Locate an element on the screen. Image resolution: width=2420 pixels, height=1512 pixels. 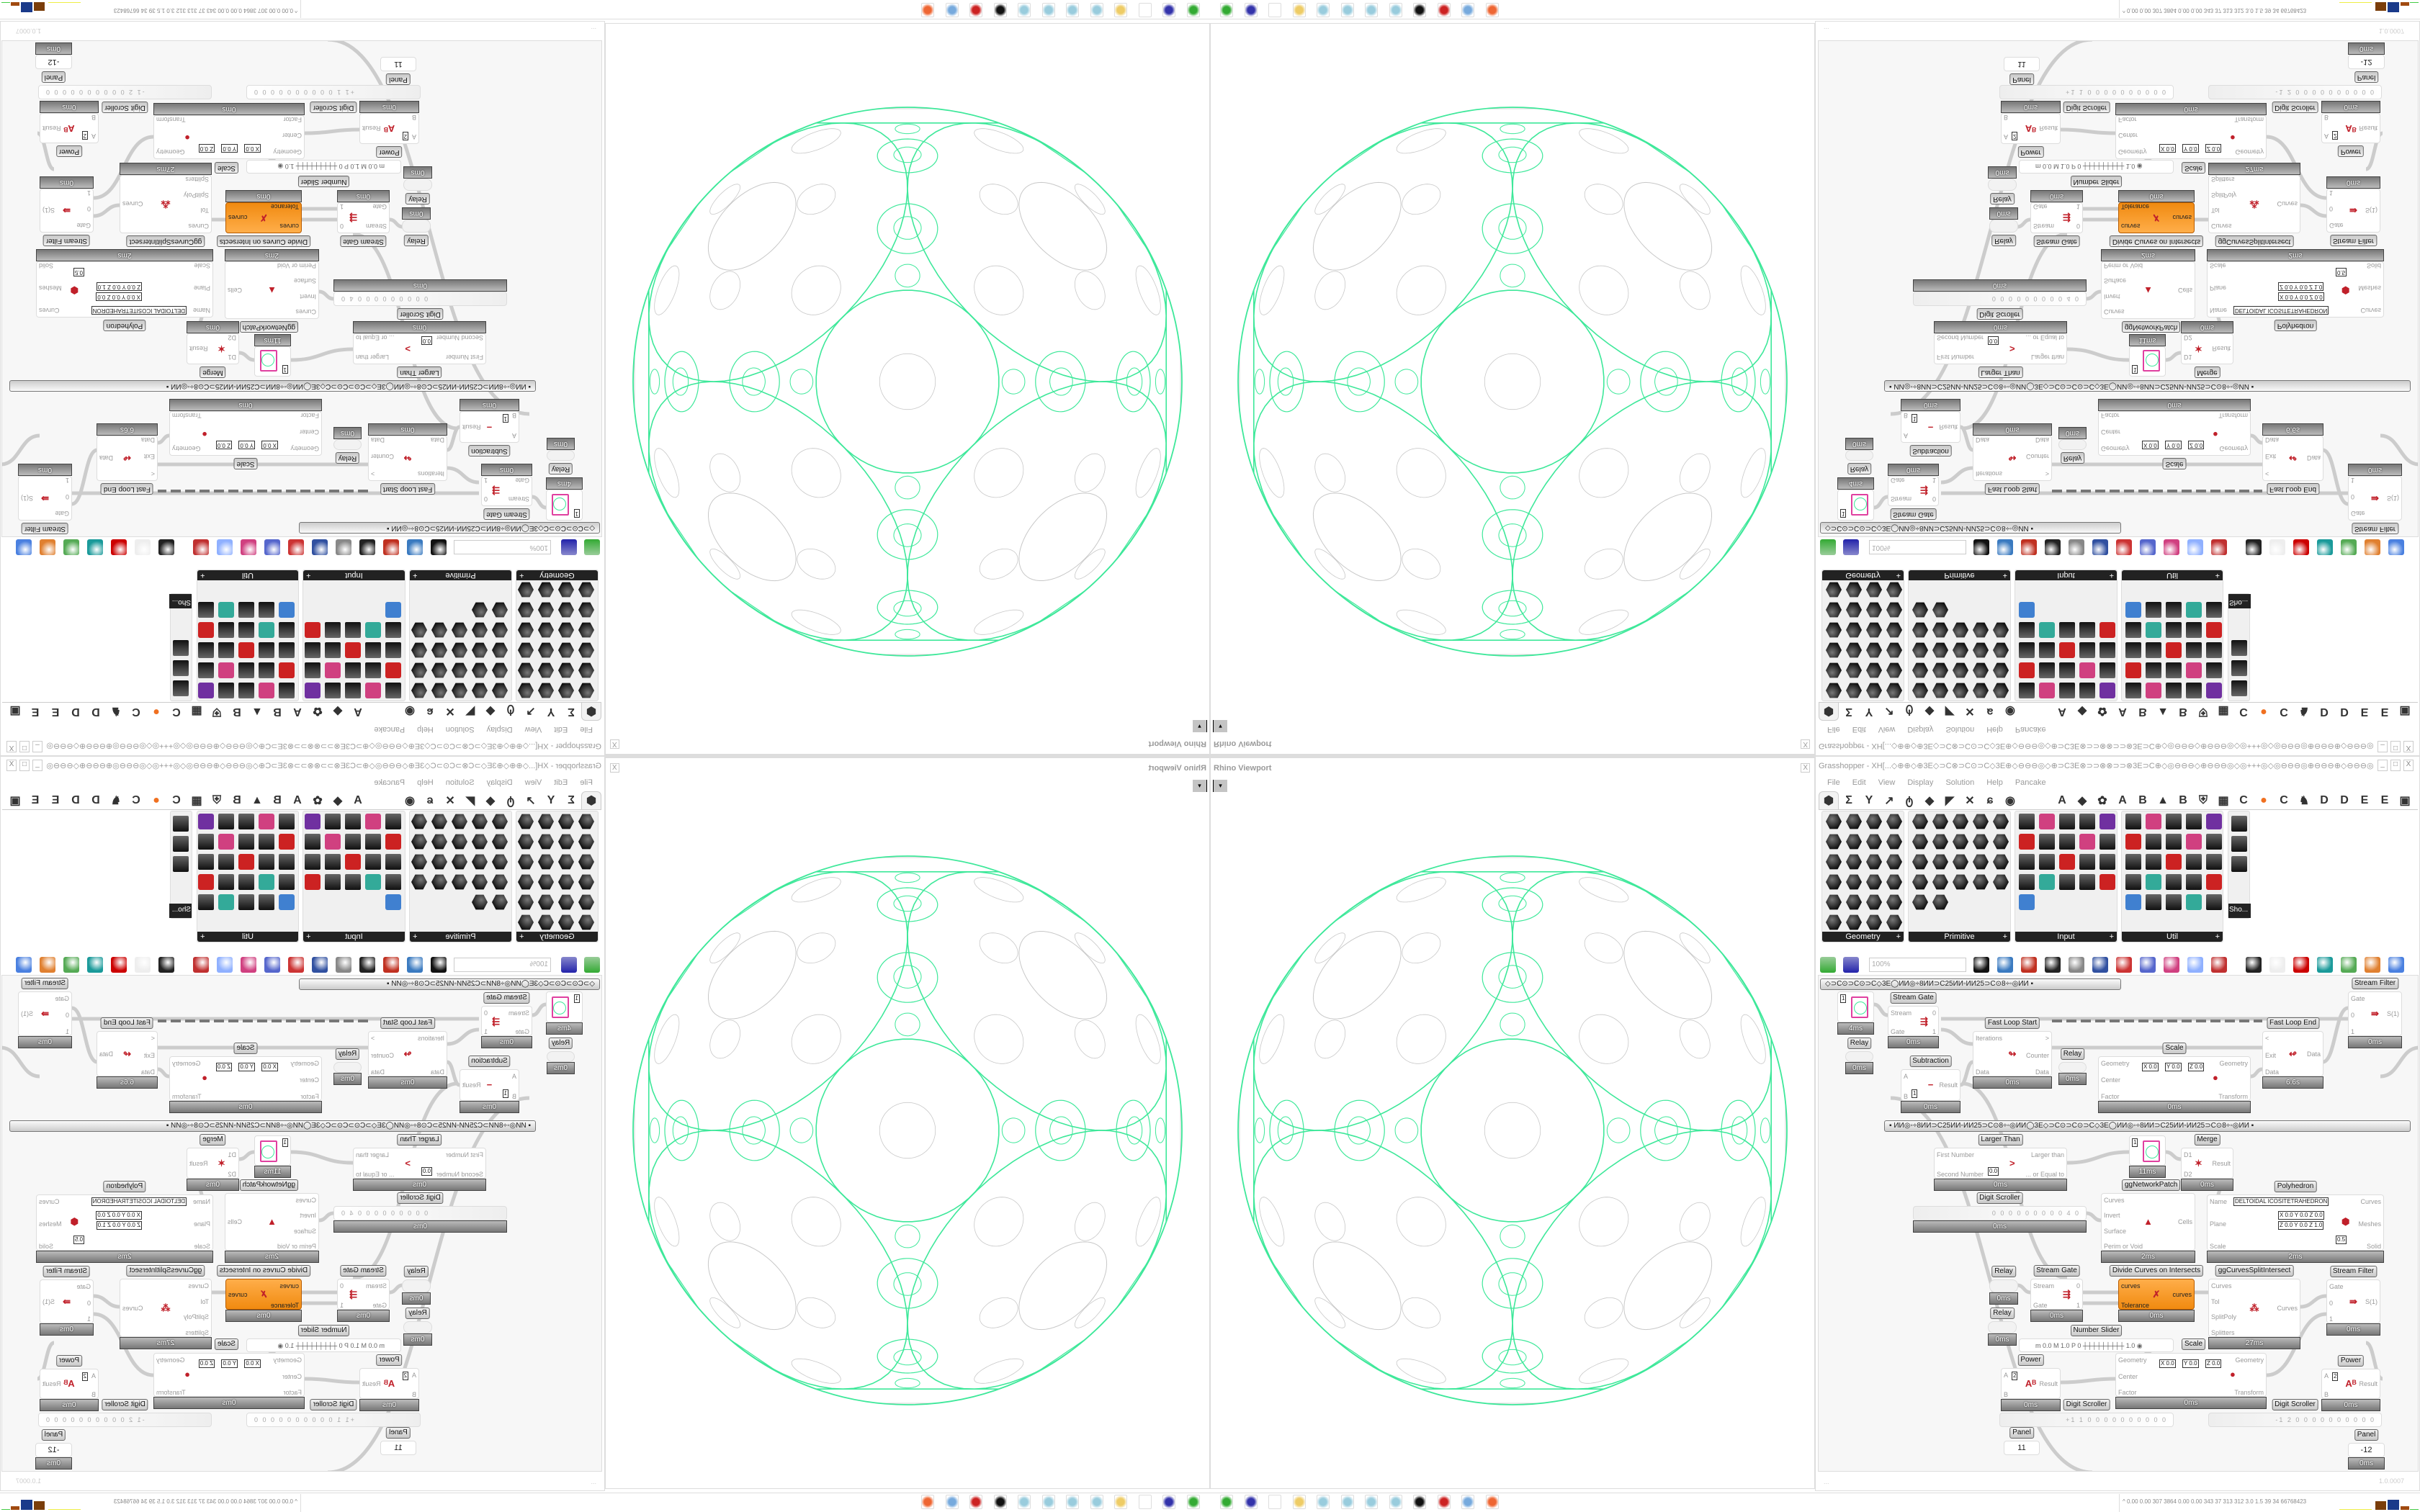
param-value: 1 is located at coordinates (505, 1093).